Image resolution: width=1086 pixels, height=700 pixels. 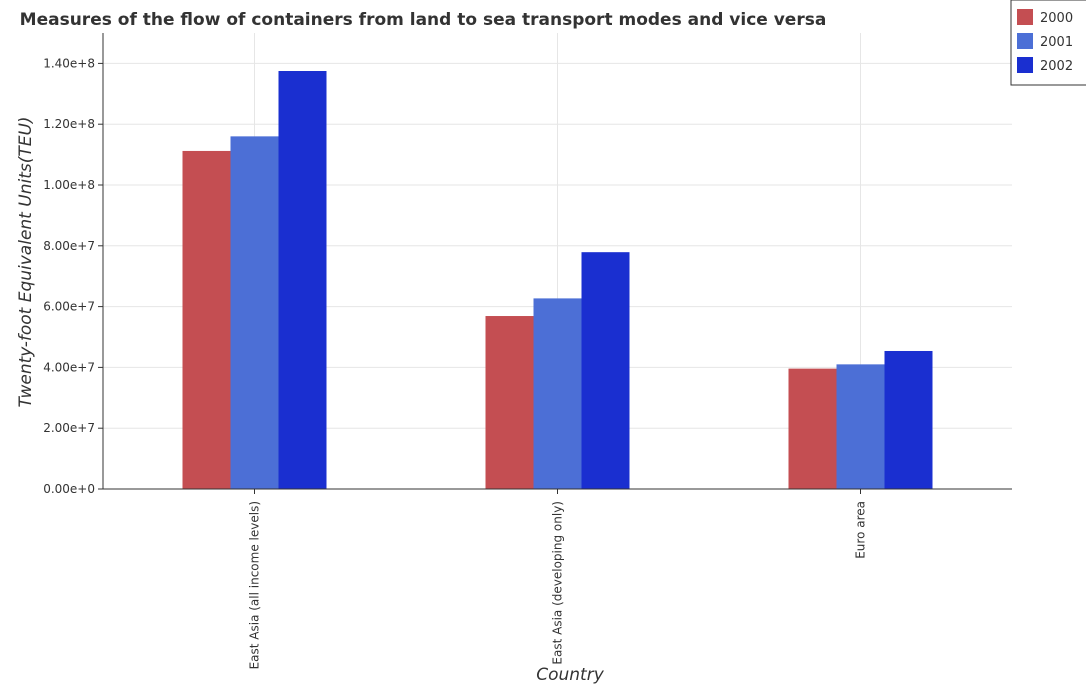 I want to click on y-tick-label: 4.00e+7, so click(x=69, y=367).